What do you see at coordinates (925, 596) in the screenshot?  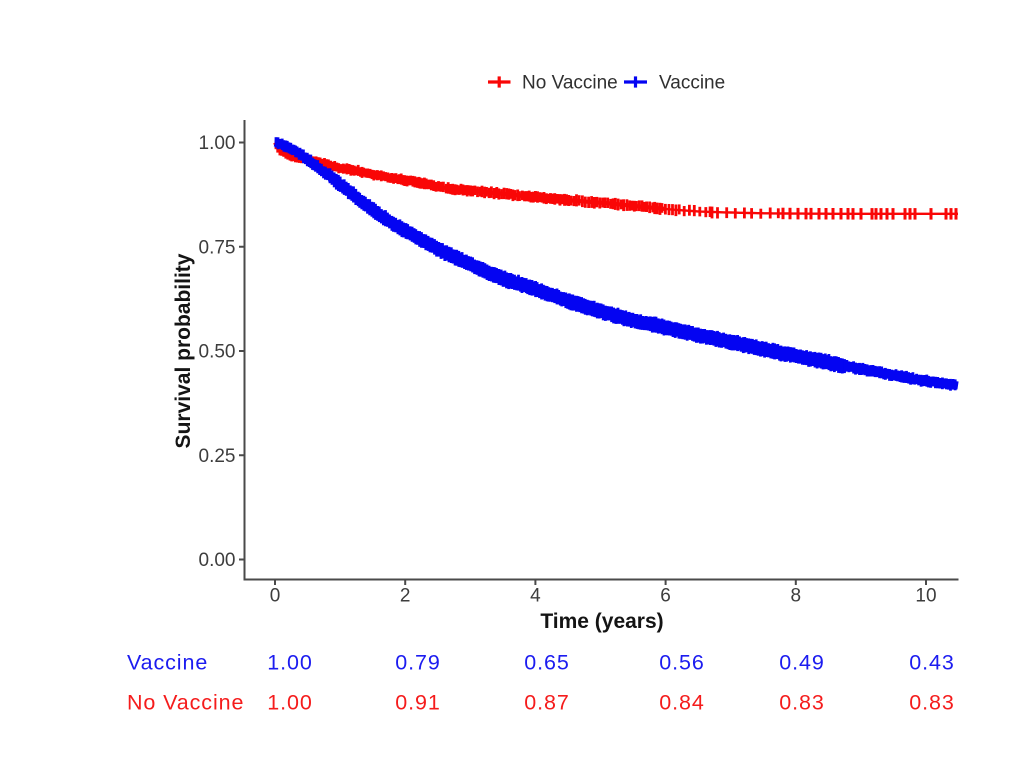 I see `svg-text: 10` at bounding box center [925, 596].